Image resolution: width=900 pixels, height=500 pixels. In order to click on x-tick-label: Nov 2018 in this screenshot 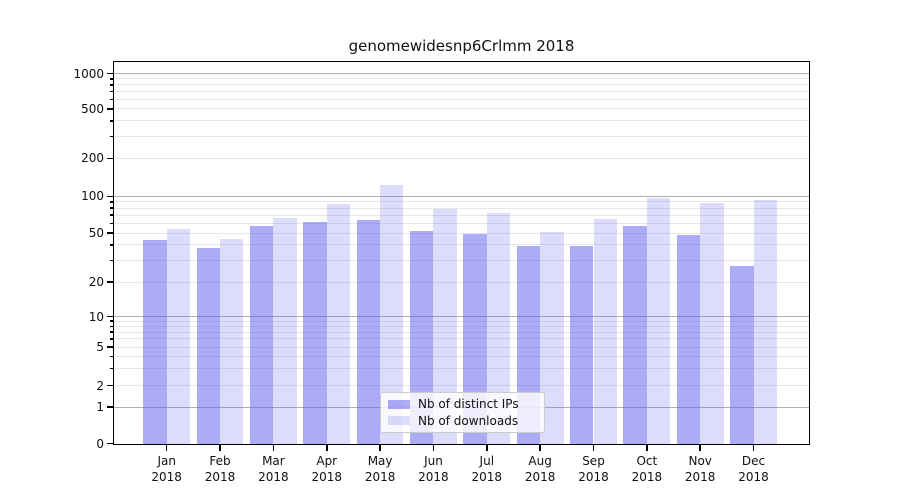, I will do `click(700, 469)`.